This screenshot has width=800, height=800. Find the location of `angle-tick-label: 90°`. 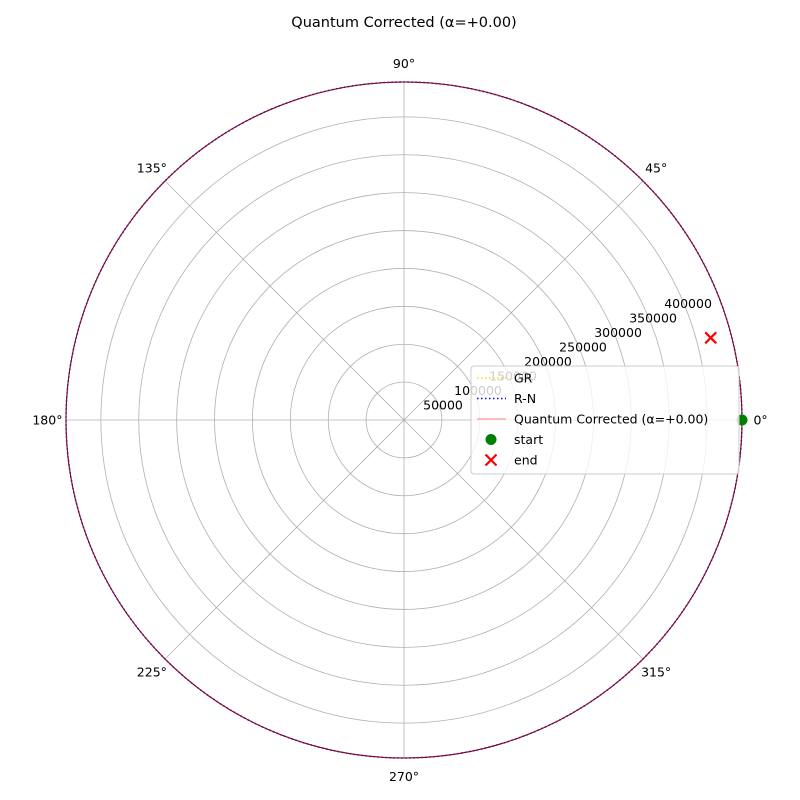

angle-tick-label: 90° is located at coordinates (404, 63).